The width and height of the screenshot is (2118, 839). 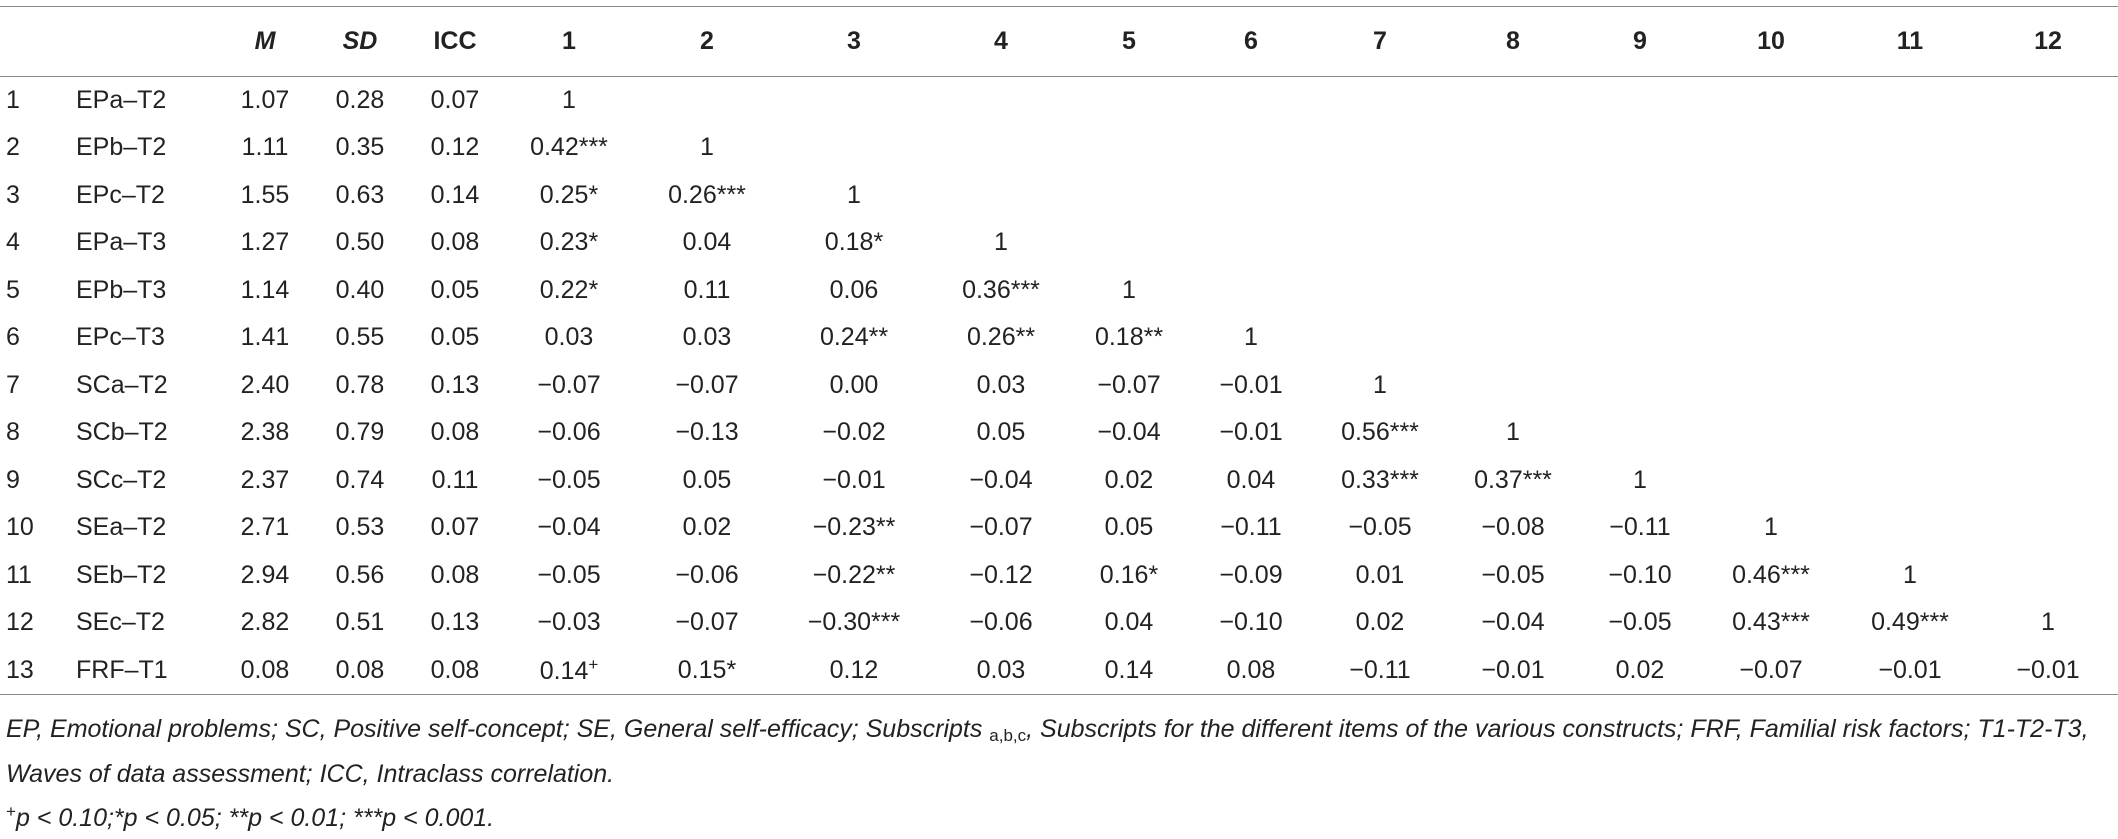 I want to click on row-label: SEa–T2, so click(x=121, y=527).